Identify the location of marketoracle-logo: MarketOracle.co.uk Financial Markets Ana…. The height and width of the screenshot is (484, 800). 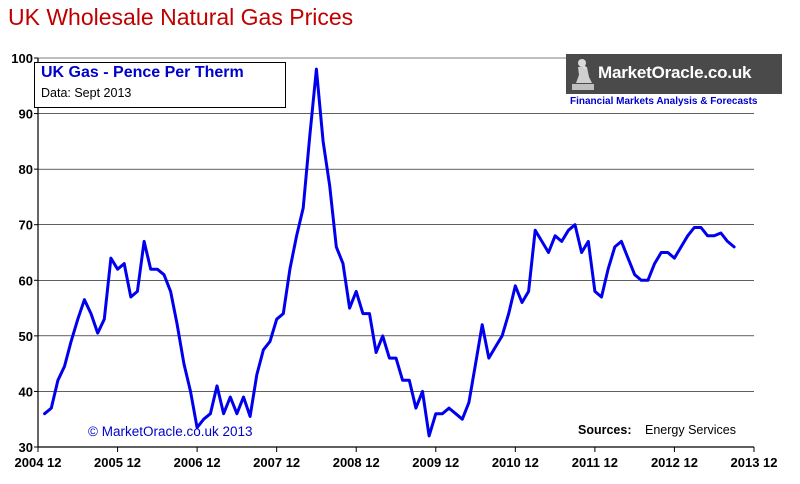
(674, 83).